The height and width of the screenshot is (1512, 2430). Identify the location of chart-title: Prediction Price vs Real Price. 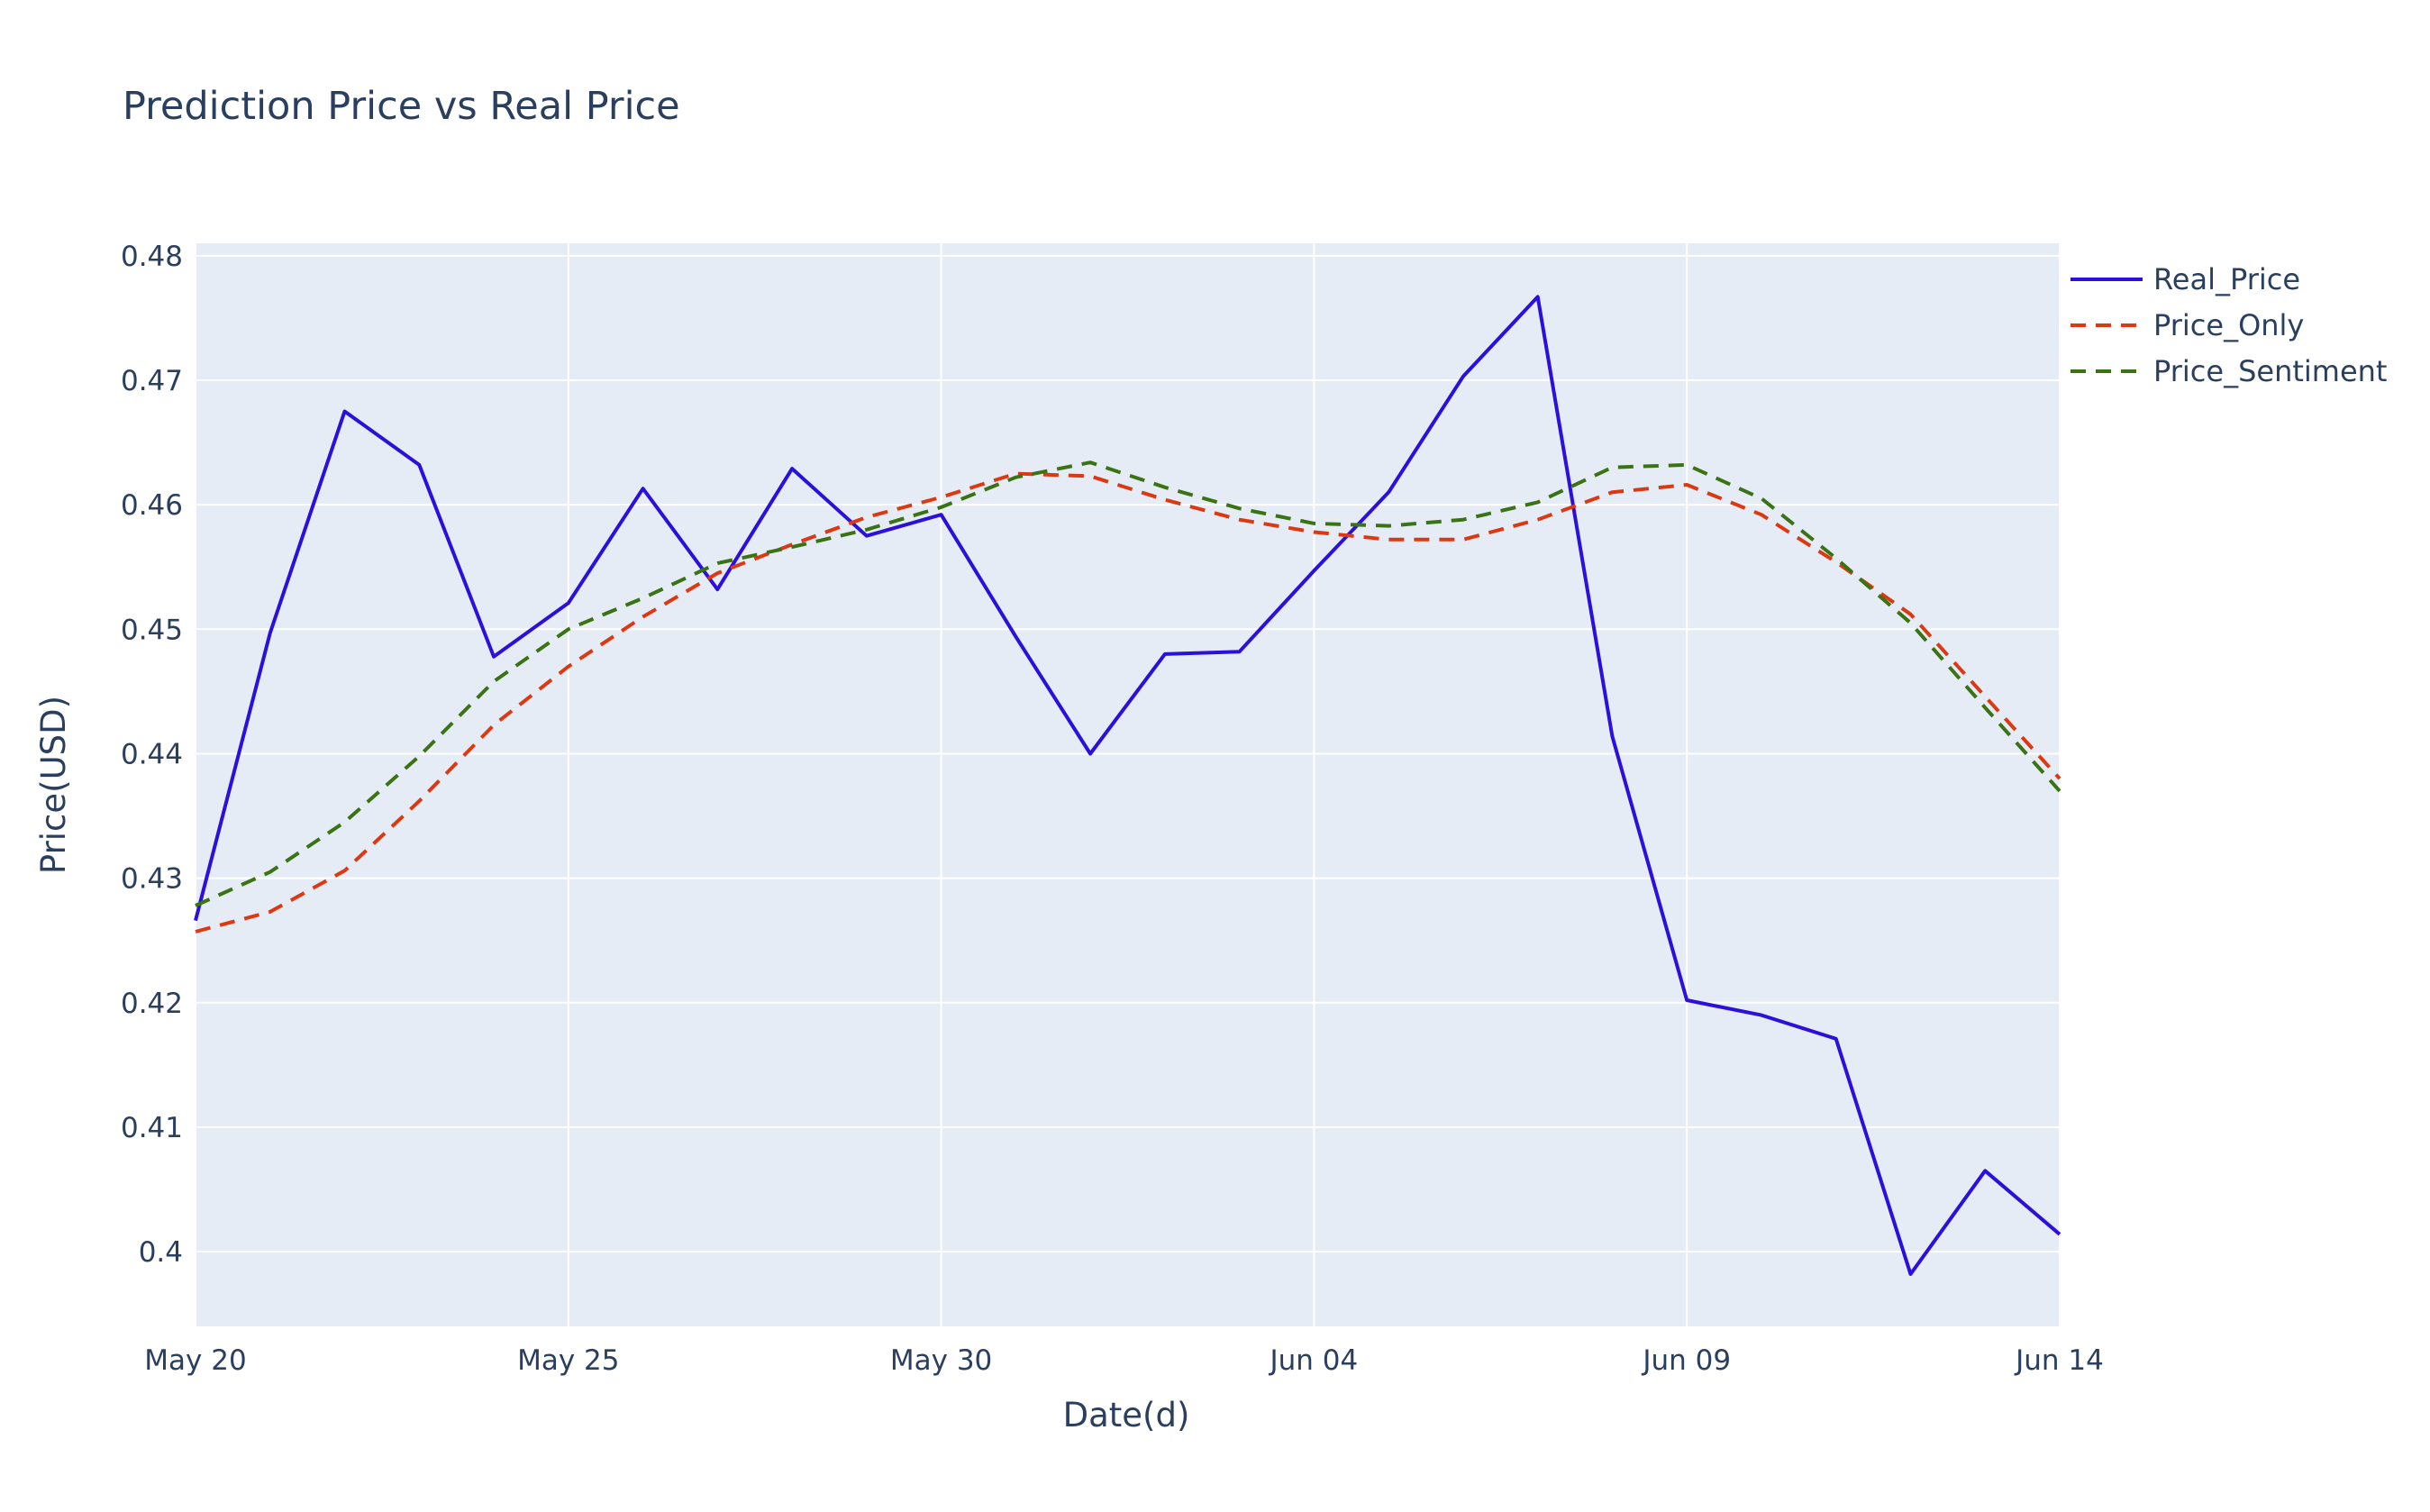
(401, 106).